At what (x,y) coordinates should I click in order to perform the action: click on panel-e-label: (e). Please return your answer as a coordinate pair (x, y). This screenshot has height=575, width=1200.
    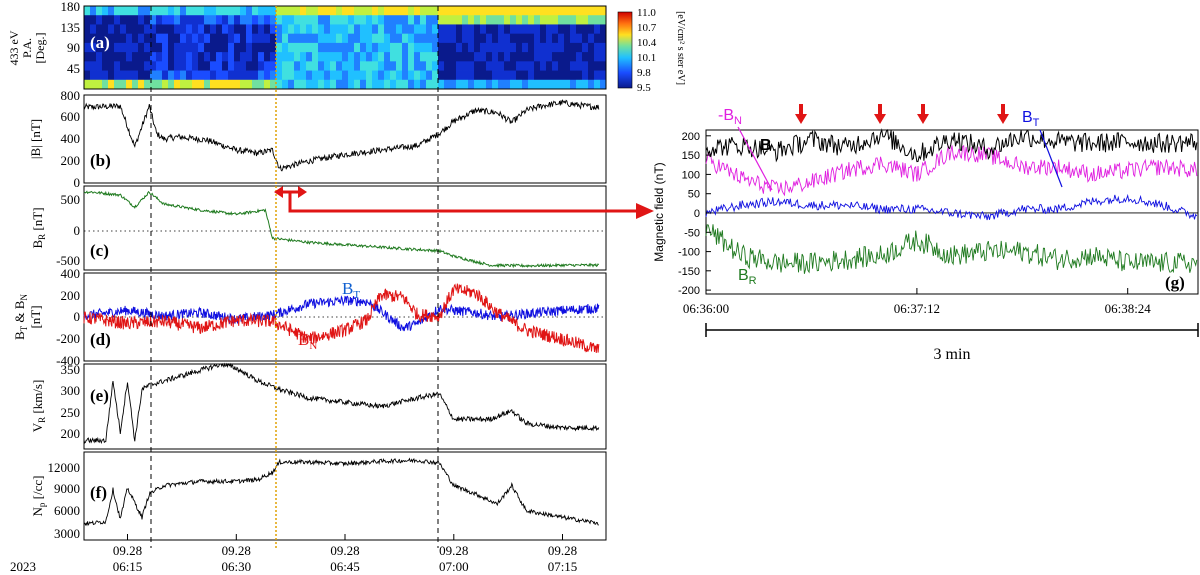
    Looking at the image, I should click on (99, 395).